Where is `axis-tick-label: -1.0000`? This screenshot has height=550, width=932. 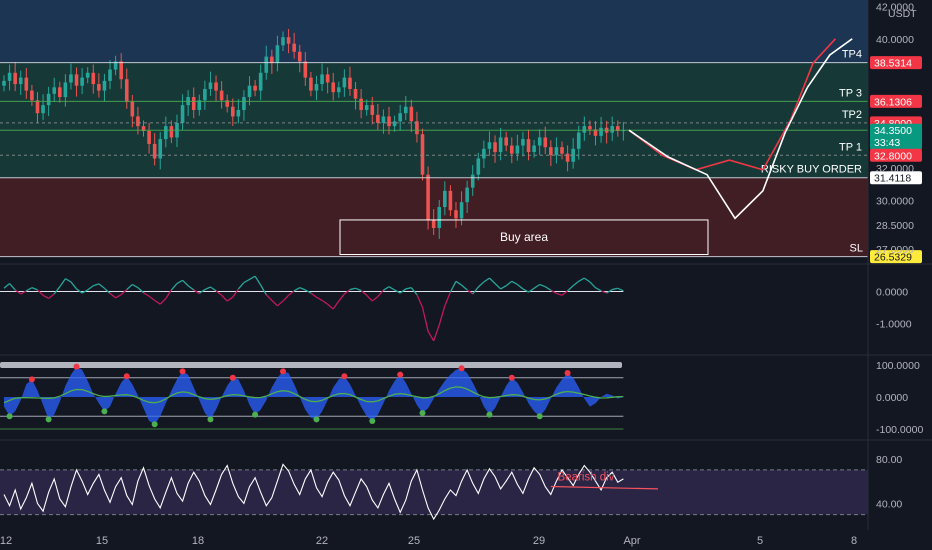
axis-tick-label: -1.0000 is located at coordinates (894, 324).